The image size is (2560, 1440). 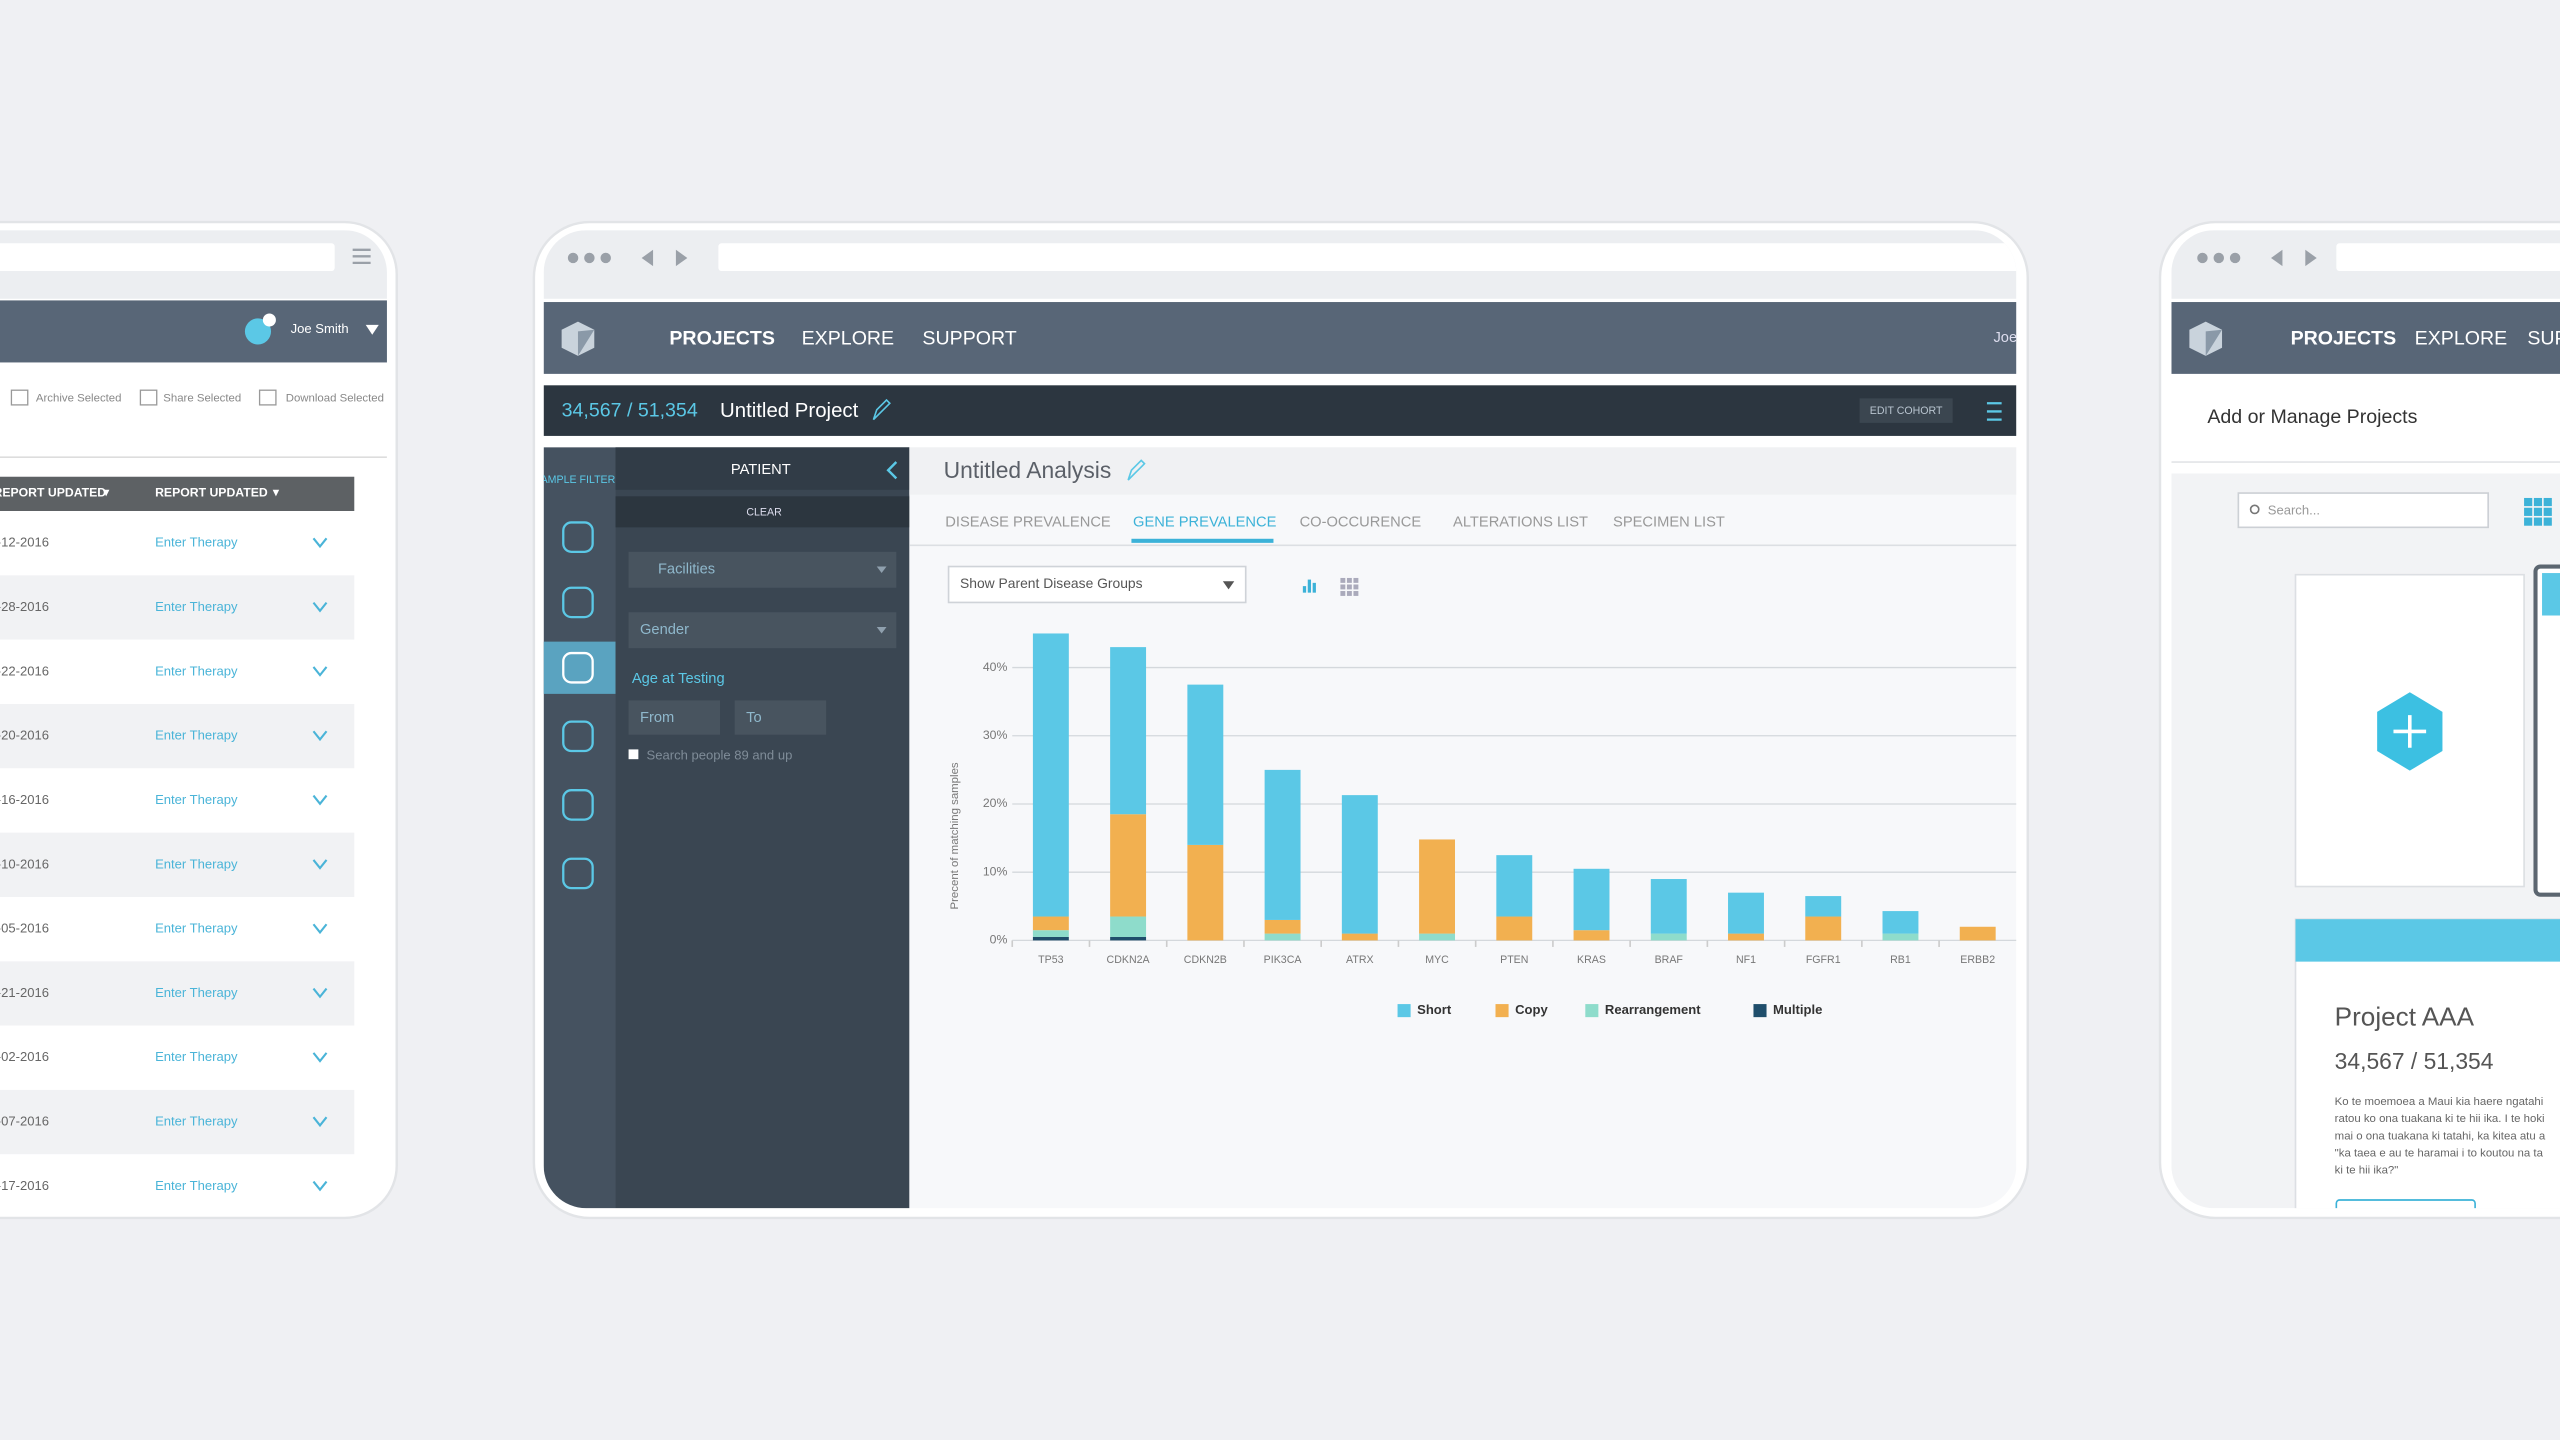 I want to click on toolbar-action: Archive Selected, so click(x=79, y=398).